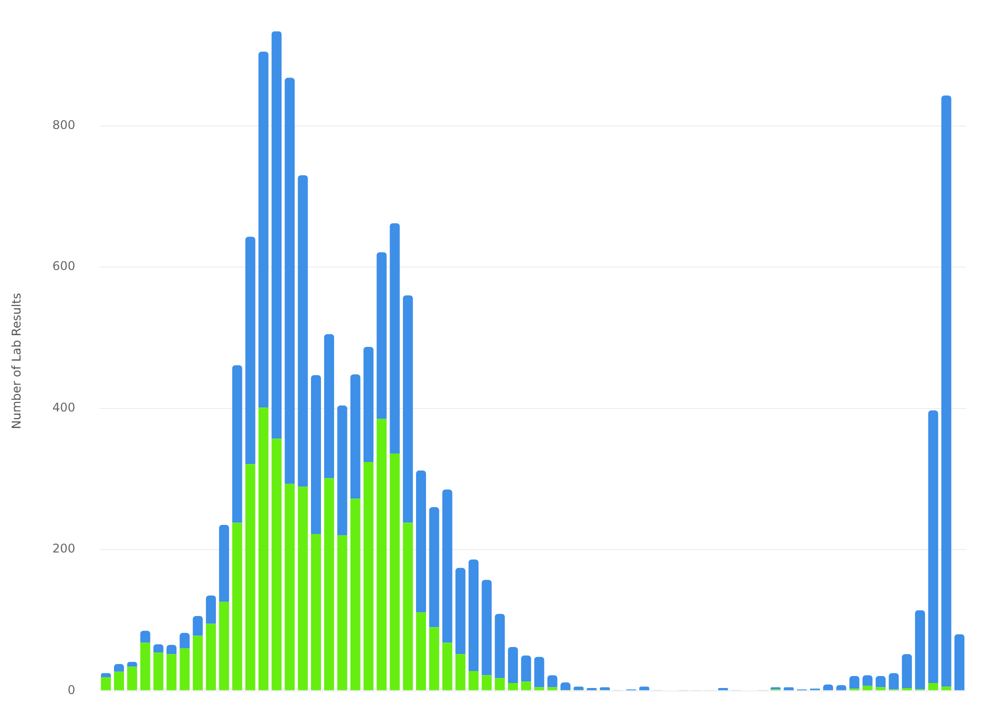  I want to click on y-tick-label: 600, so click(64, 266).